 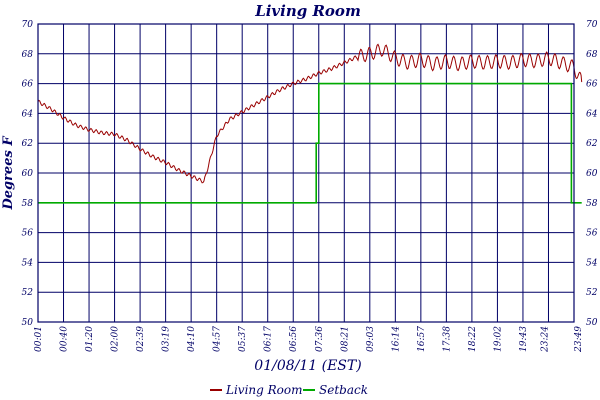 I want to click on y-tick-label-left: 56, so click(x=28, y=234).